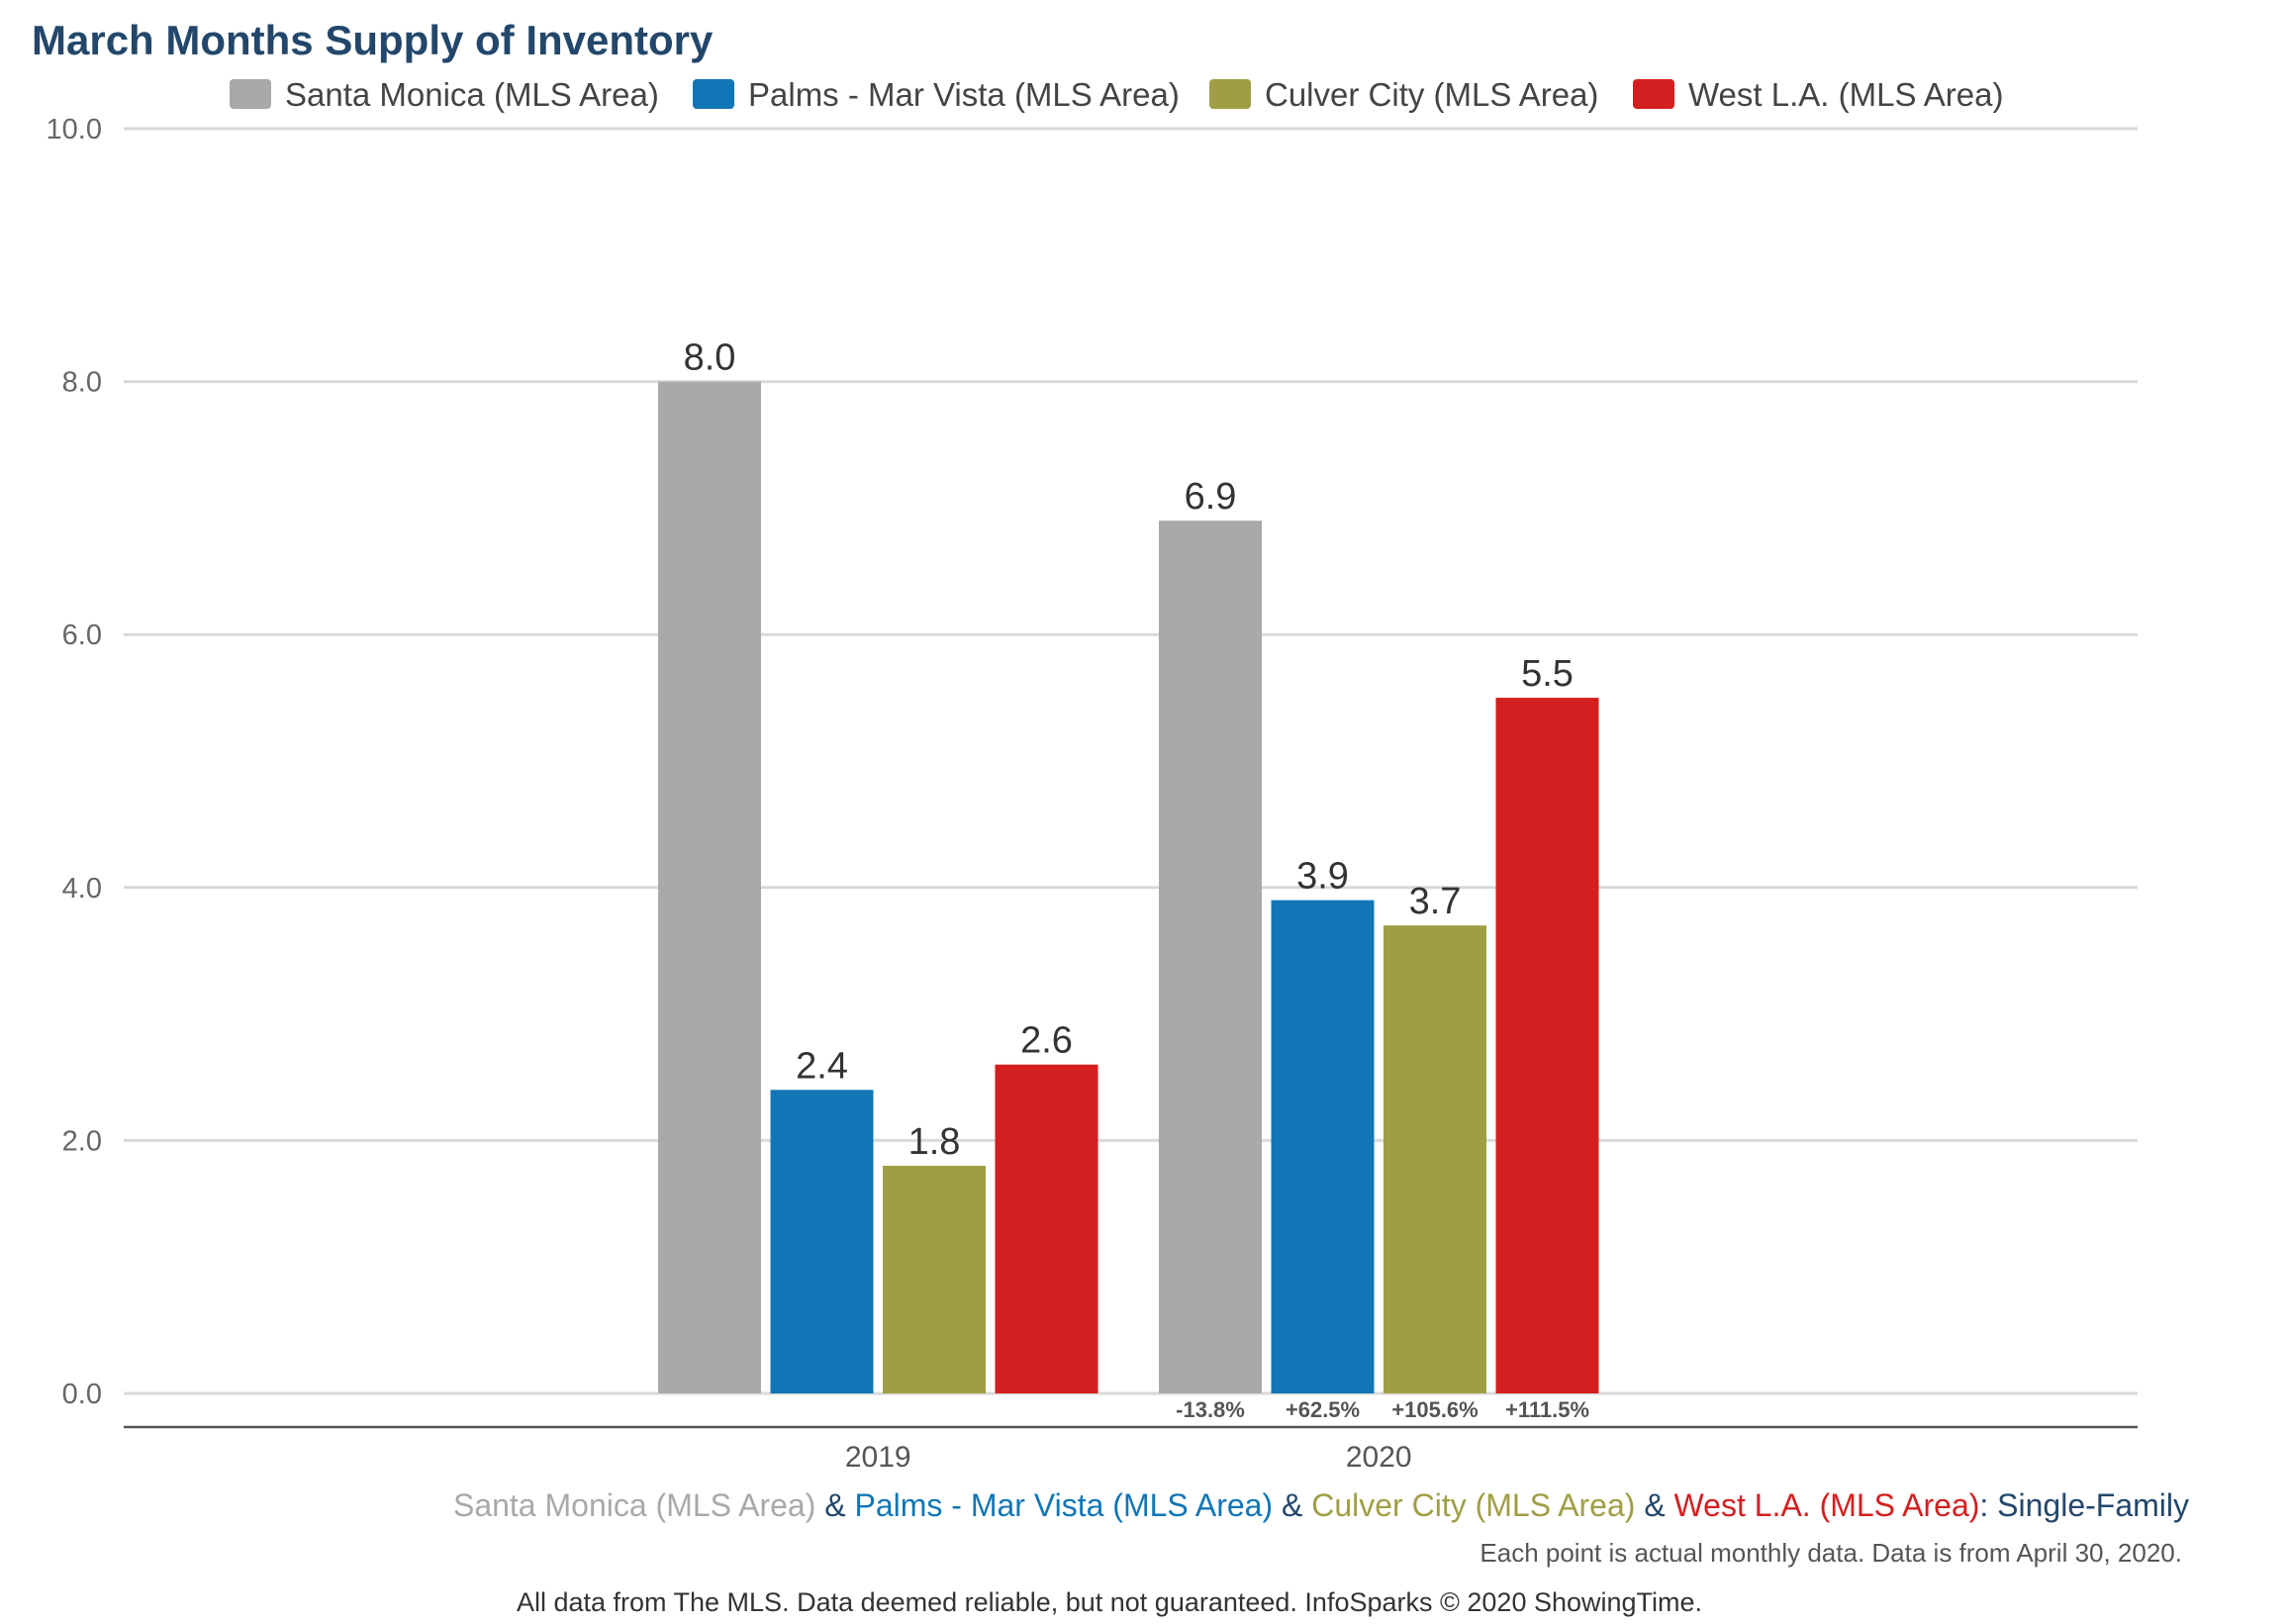 The height and width of the screenshot is (1624, 2290). I want to click on change-label: -13.8%, so click(1210, 1409).